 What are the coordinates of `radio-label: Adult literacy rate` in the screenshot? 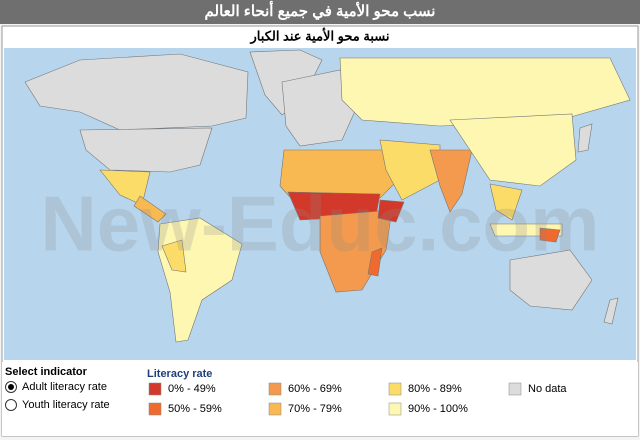 It's located at (64, 387).